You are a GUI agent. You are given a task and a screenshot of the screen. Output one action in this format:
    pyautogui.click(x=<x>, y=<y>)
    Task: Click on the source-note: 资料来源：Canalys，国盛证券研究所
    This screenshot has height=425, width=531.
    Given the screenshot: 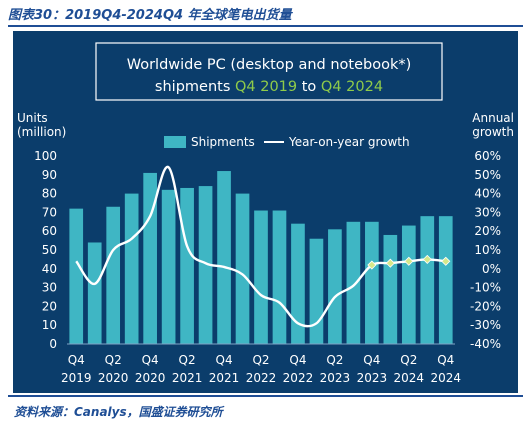 What is the action you would take?
    pyautogui.click(x=118, y=412)
    